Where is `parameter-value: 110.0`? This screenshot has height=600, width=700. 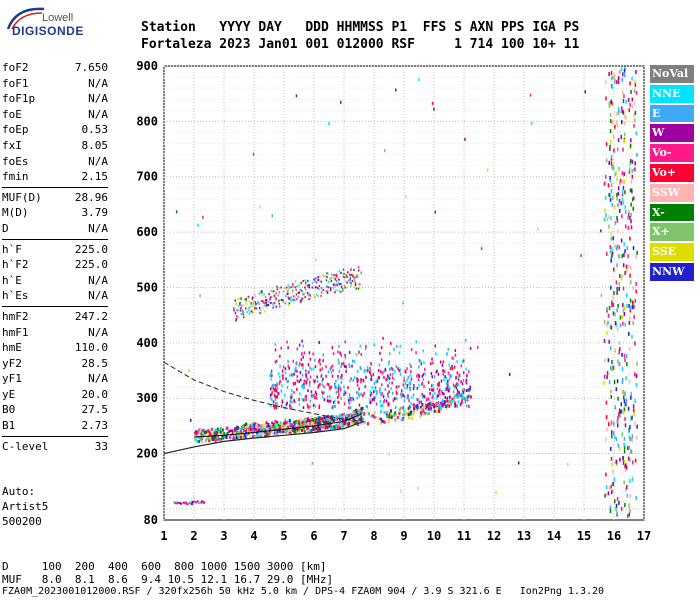 parameter-value: 110.0 is located at coordinates (91, 348).